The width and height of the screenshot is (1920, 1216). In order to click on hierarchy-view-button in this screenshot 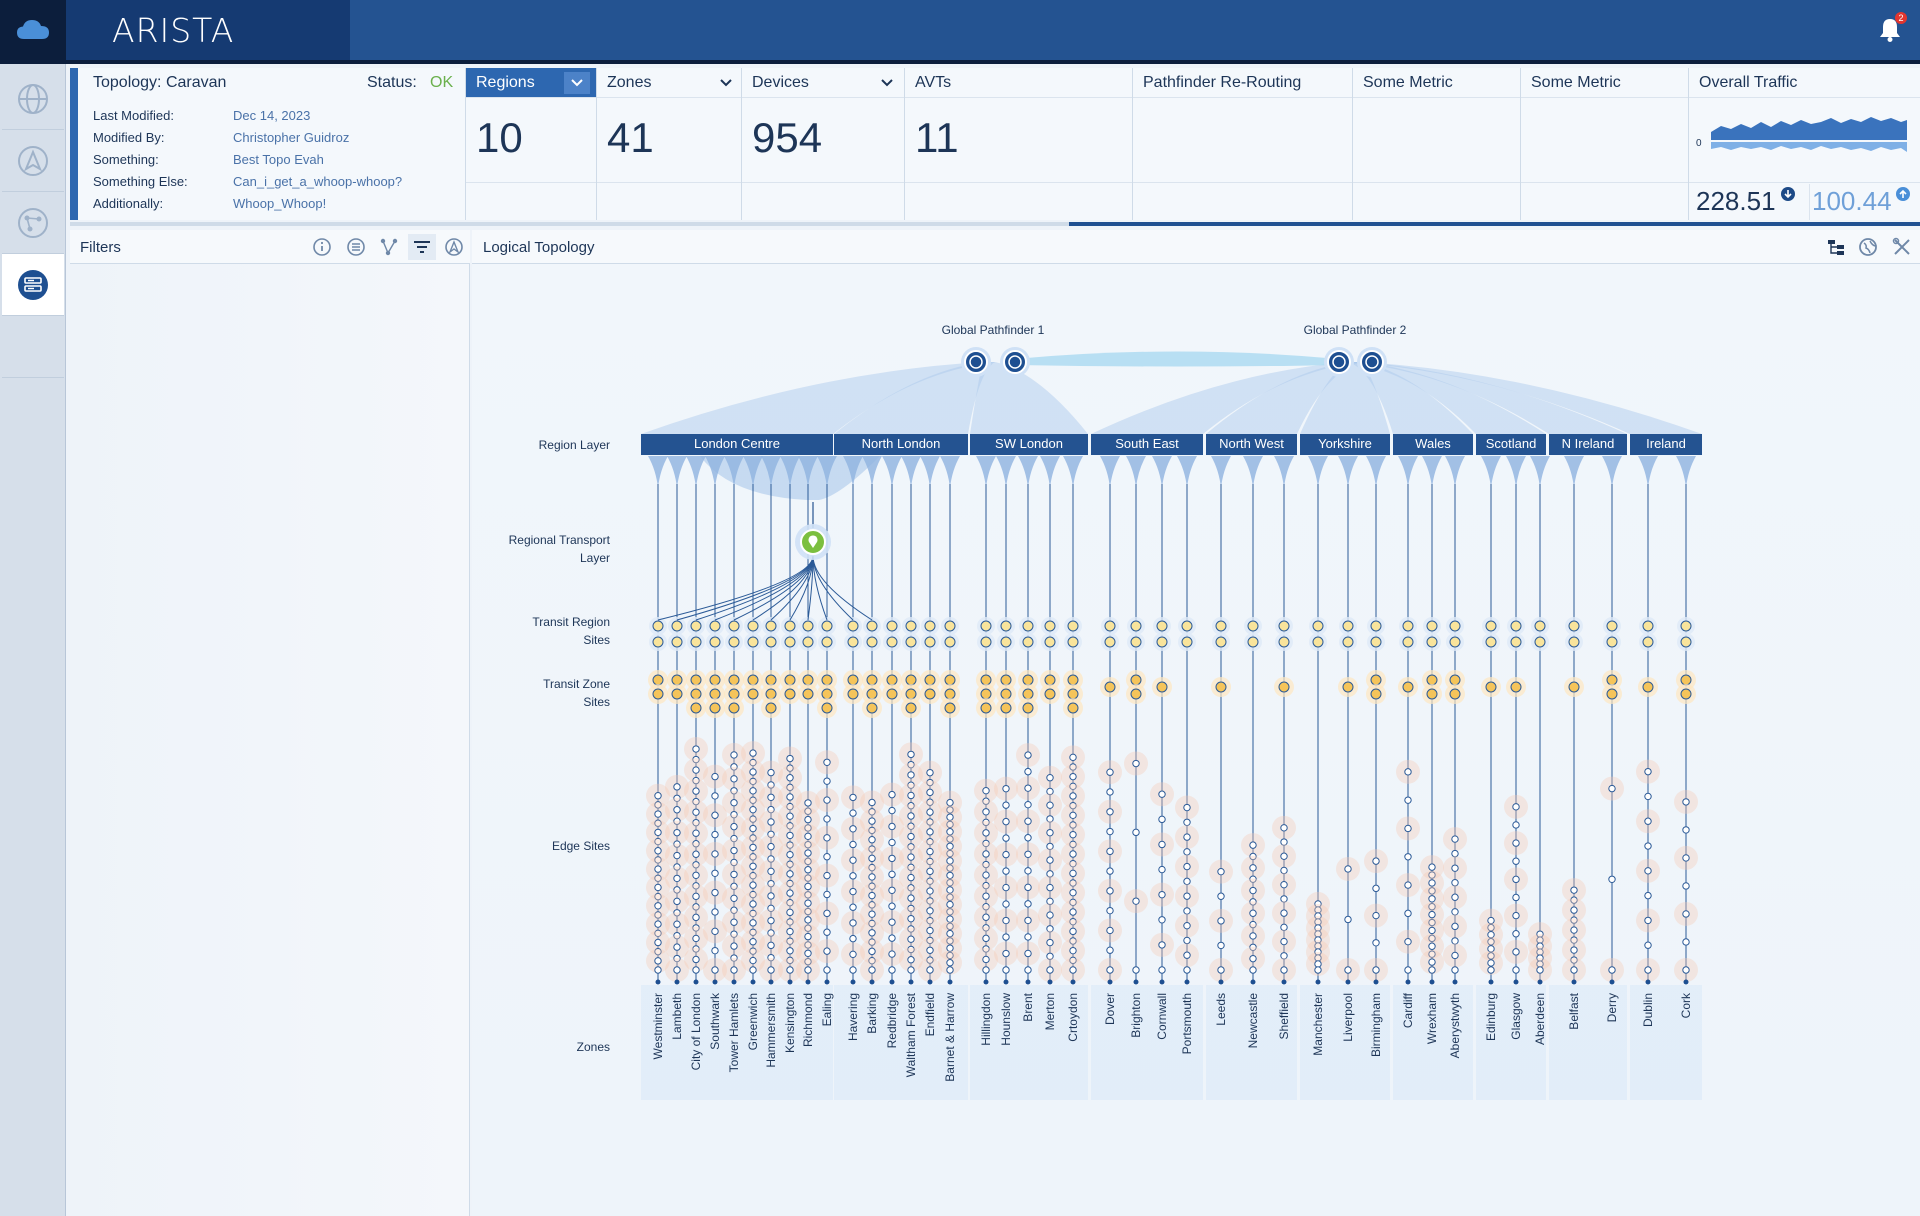, I will do `click(1836, 247)`.